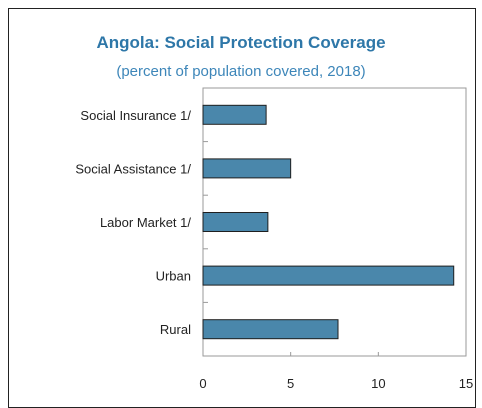  What do you see at coordinates (378, 383) in the screenshot?
I see `x-tick-label: 10` at bounding box center [378, 383].